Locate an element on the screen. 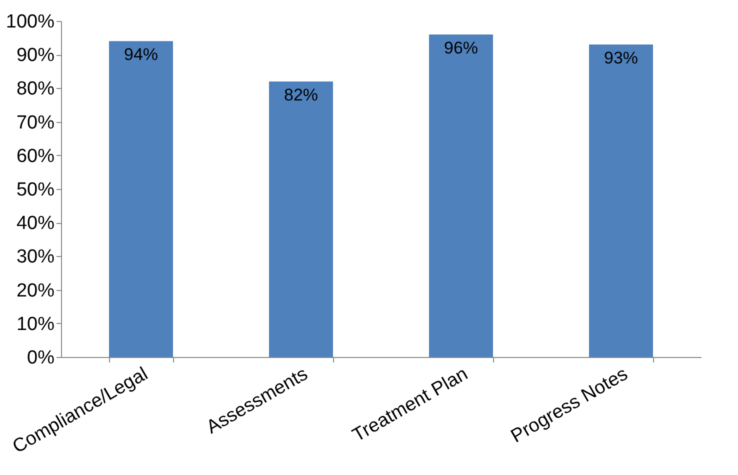 The width and height of the screenshot is (738, 475). y-tick-label: 60% is located at coordinates (35, 156).